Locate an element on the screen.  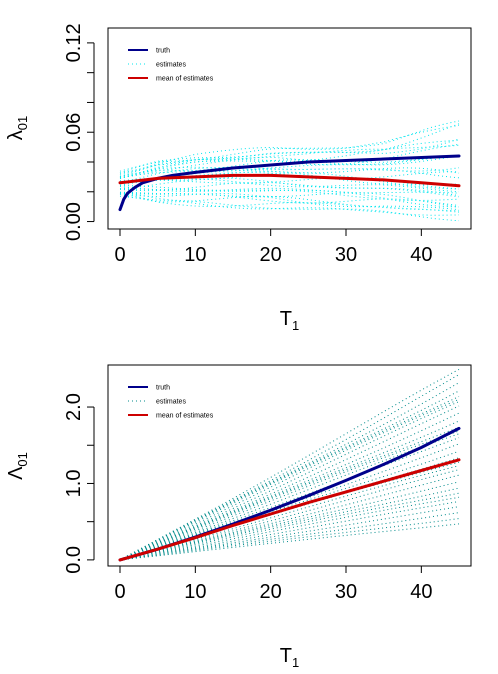
y-axis-title: Λ01 is located at coordinates (17, 466).